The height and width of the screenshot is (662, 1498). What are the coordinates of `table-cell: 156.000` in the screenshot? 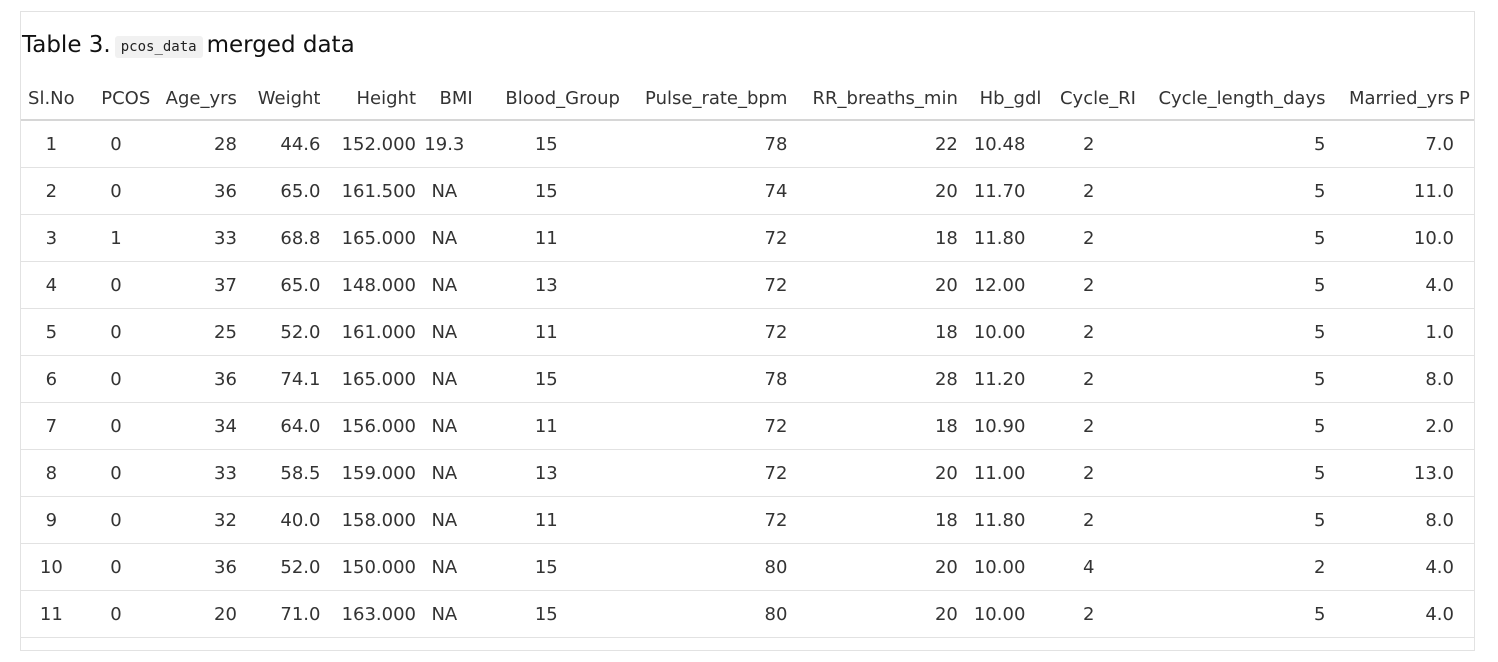 It's located at (368, 426).